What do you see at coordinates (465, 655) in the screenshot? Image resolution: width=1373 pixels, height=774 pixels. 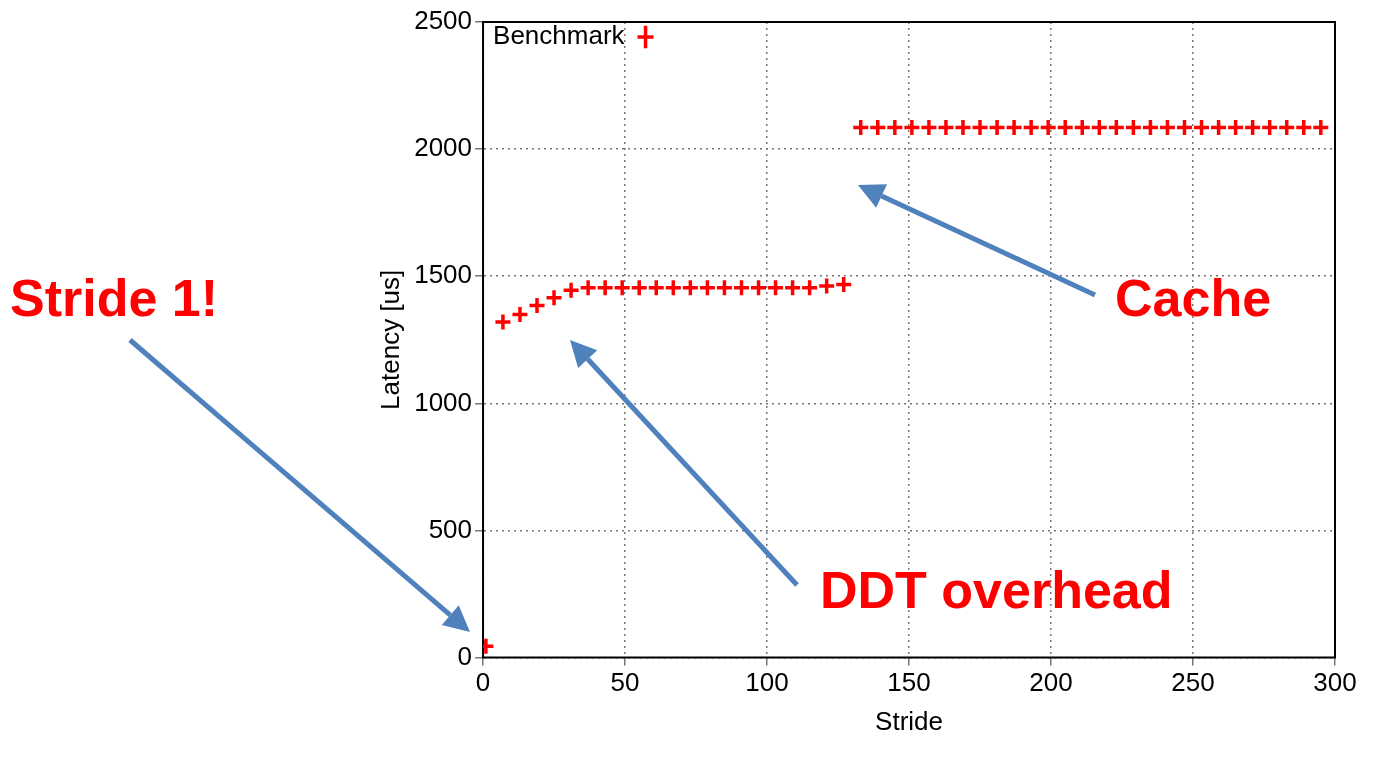 I see `y-tick-label: 0` at bounding box center [465, 655].